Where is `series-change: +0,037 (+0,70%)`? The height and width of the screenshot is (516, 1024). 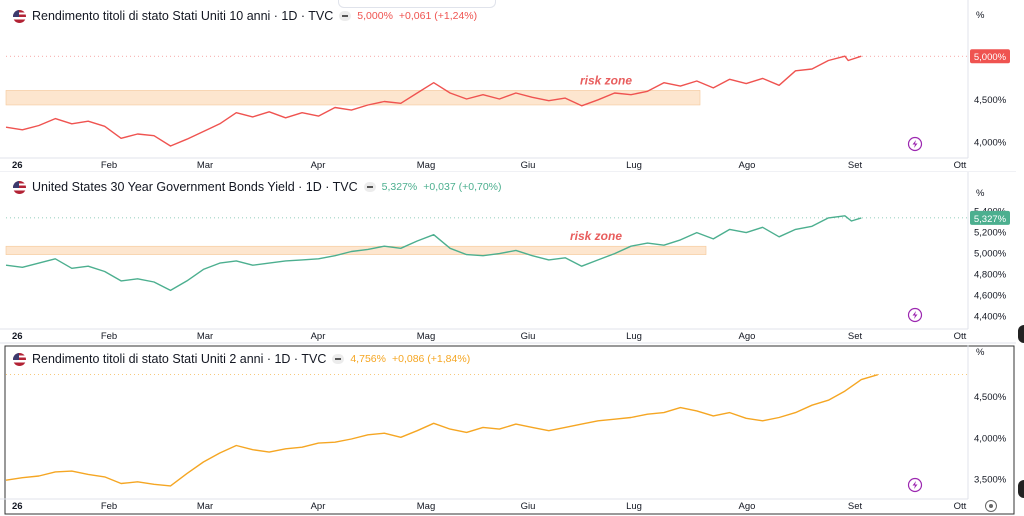 series-change: +0,037 (+0,70%) is located at coordinates (462, 187).